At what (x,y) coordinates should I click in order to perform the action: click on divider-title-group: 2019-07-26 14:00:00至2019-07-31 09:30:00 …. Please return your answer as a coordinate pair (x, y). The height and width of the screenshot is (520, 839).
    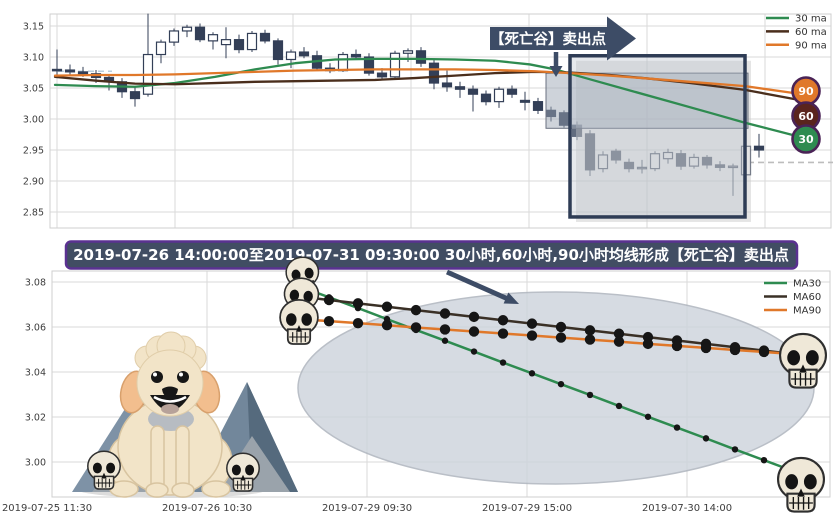
    Looking at the image, I should click on (431, 255).